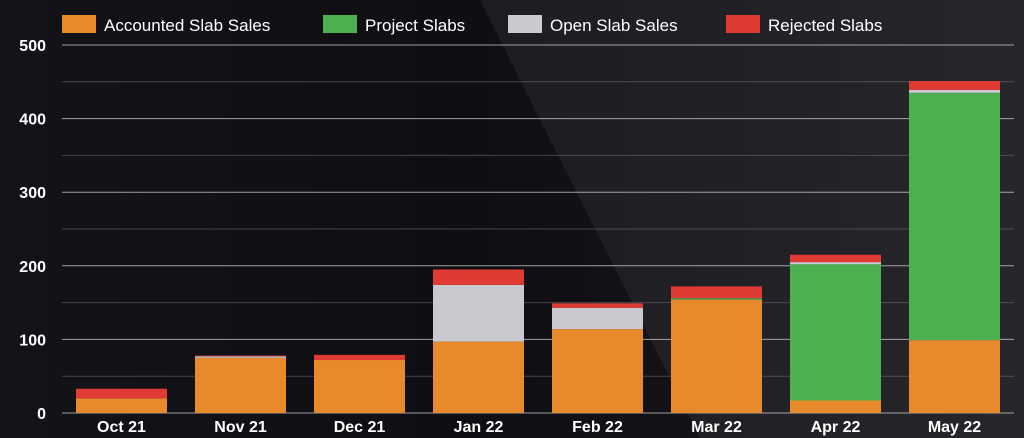 This screenshot has width=1024, height=438. I want to click on x-tick-label: Dec 21, so click(360, 427).